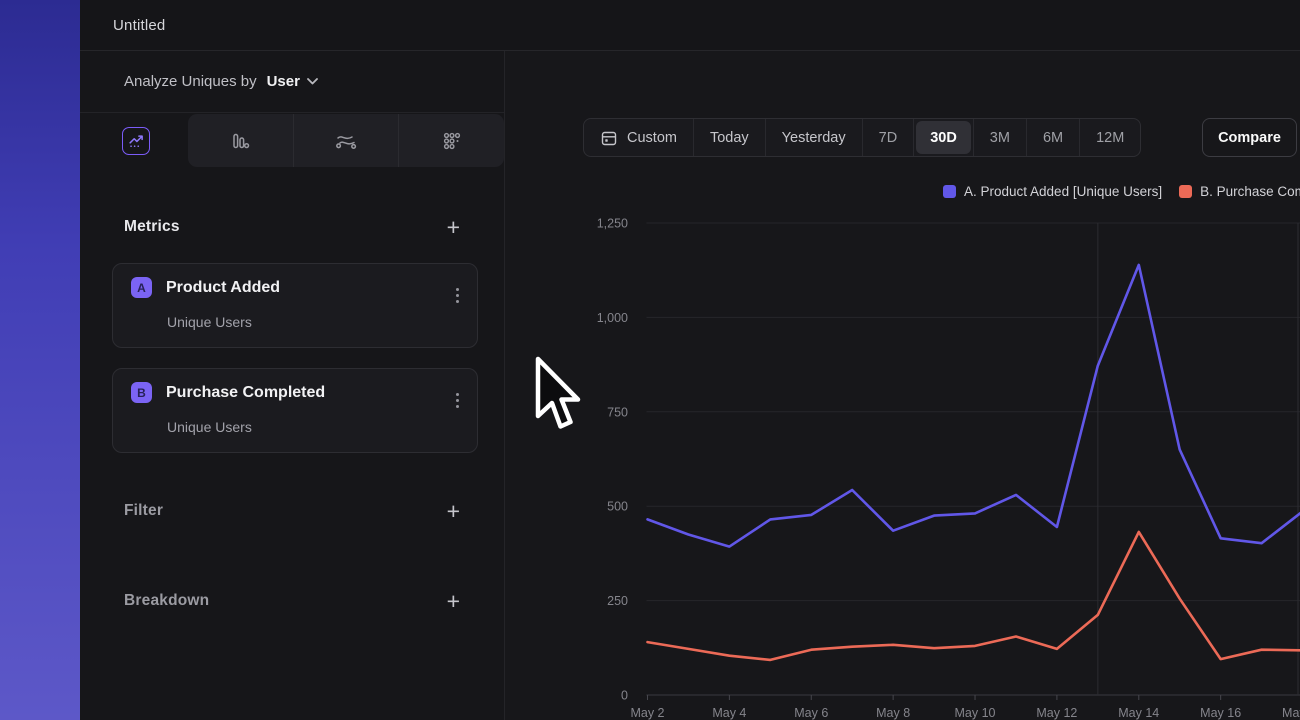  What do you see at coordinates (167, 600) in the screenshot?
I see `breakdown-heading: Breakdown` at bounding box center [167, 600].